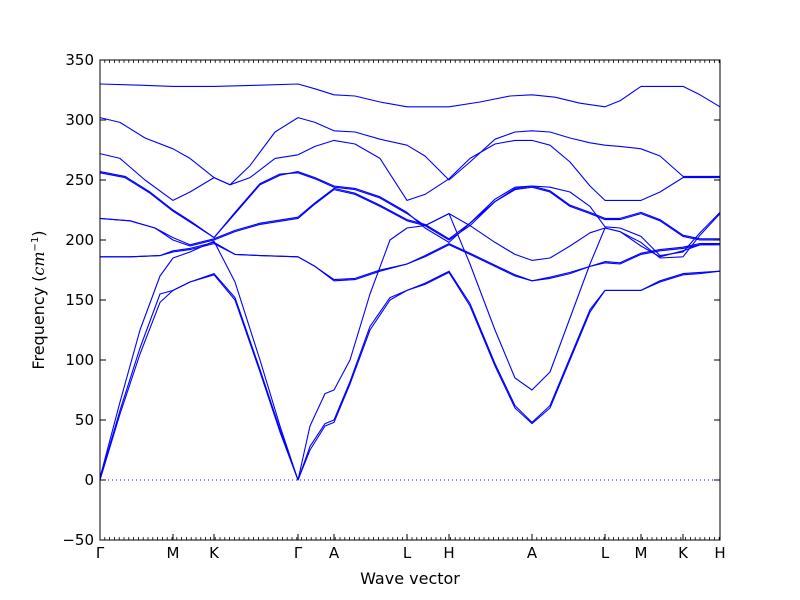 The height and width of the screenshot is (600, 800). I want to click on y-tick-label: 300, so click(79, 120).